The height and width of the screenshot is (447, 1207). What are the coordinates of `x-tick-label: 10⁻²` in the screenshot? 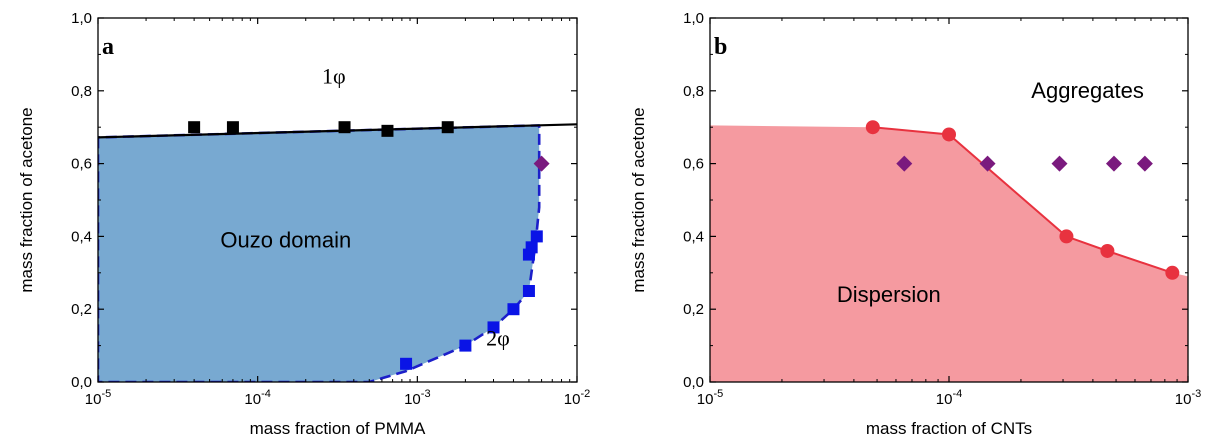 It's located at (577, 398).